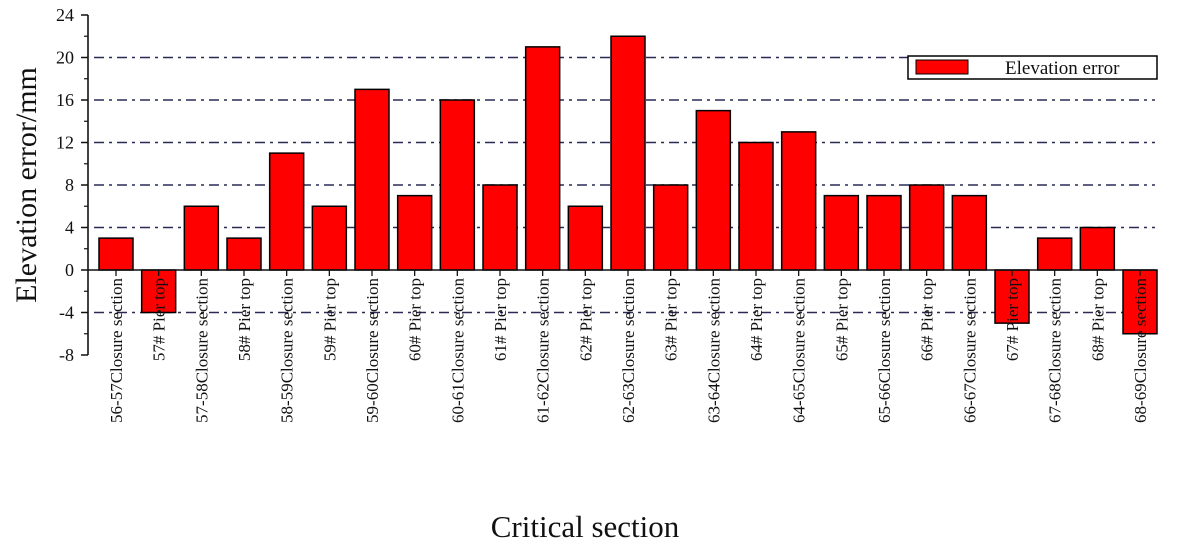 This screenshot has width=1181, height=547. I want to click on y-axis-label: Elevation error/mm, so click(26, 185).